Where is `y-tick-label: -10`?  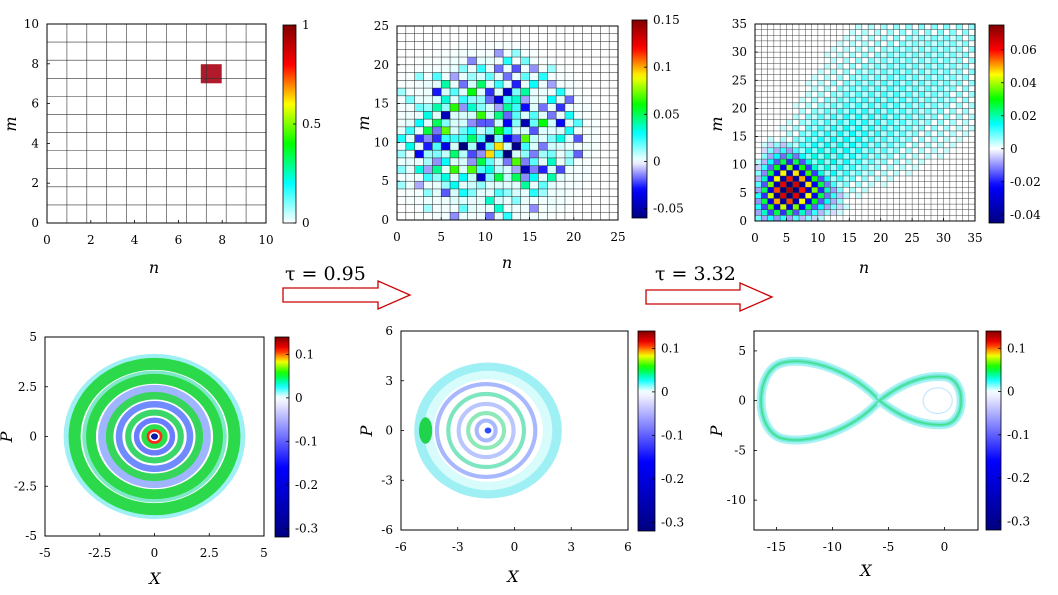
y-tick-label: -10 is located at coordinates (736, 500).